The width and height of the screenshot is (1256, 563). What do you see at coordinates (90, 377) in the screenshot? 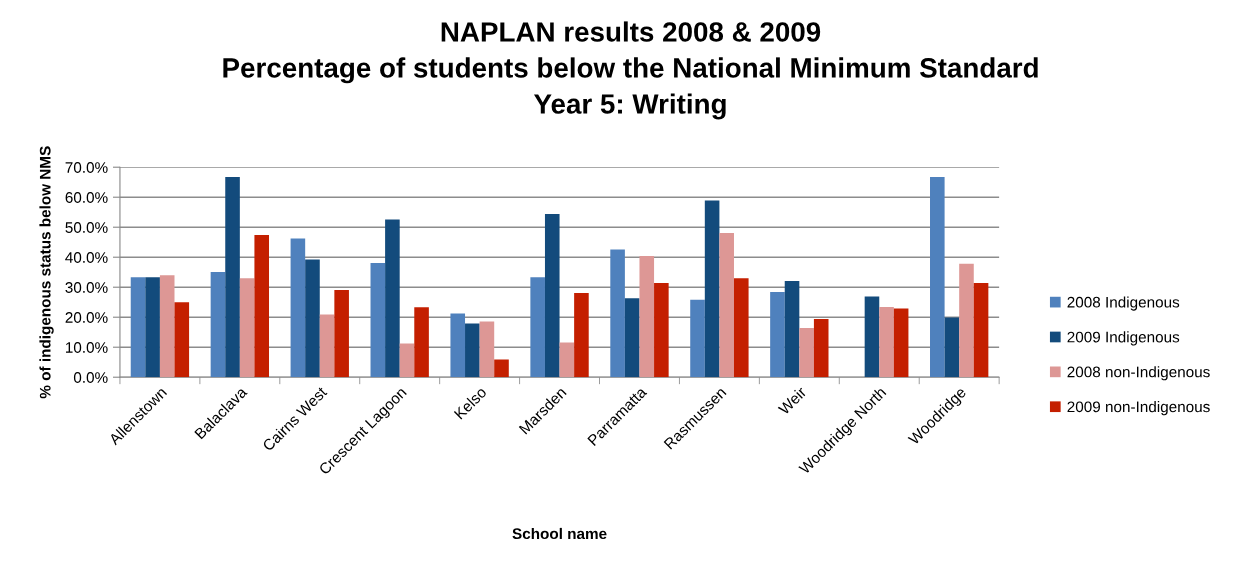
I see `y-tick-label: 0.0%` at bounding box center [90, 377].